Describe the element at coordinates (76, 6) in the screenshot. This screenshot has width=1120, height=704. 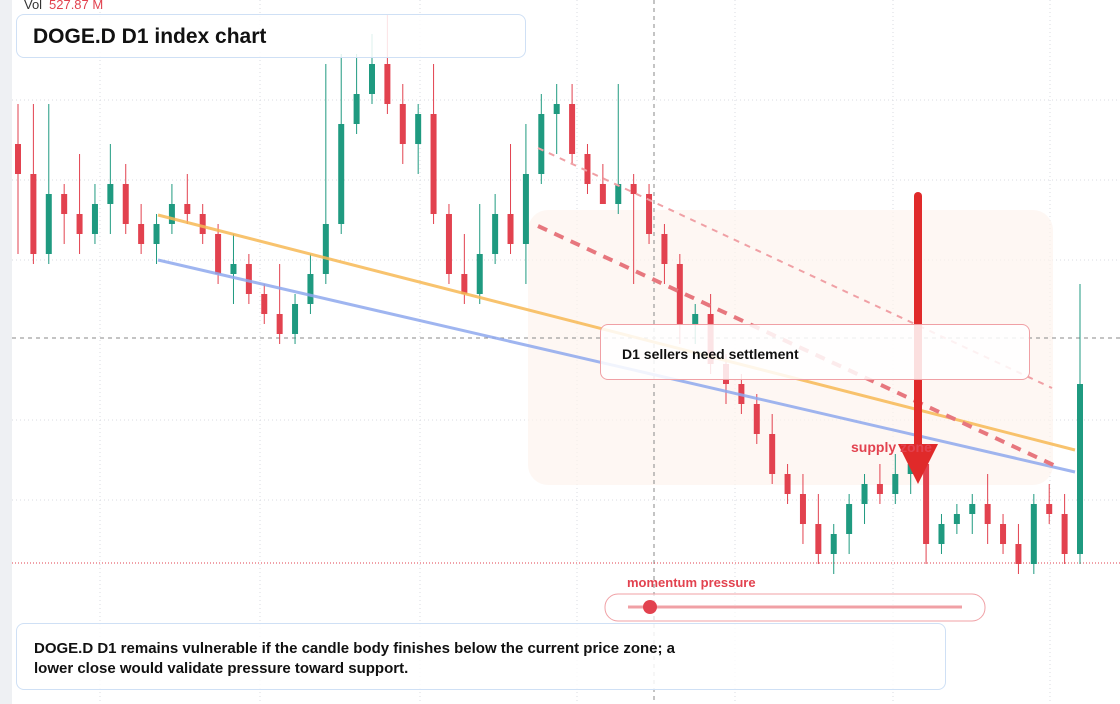
I see `vol-value: 527.87 M` at that location.